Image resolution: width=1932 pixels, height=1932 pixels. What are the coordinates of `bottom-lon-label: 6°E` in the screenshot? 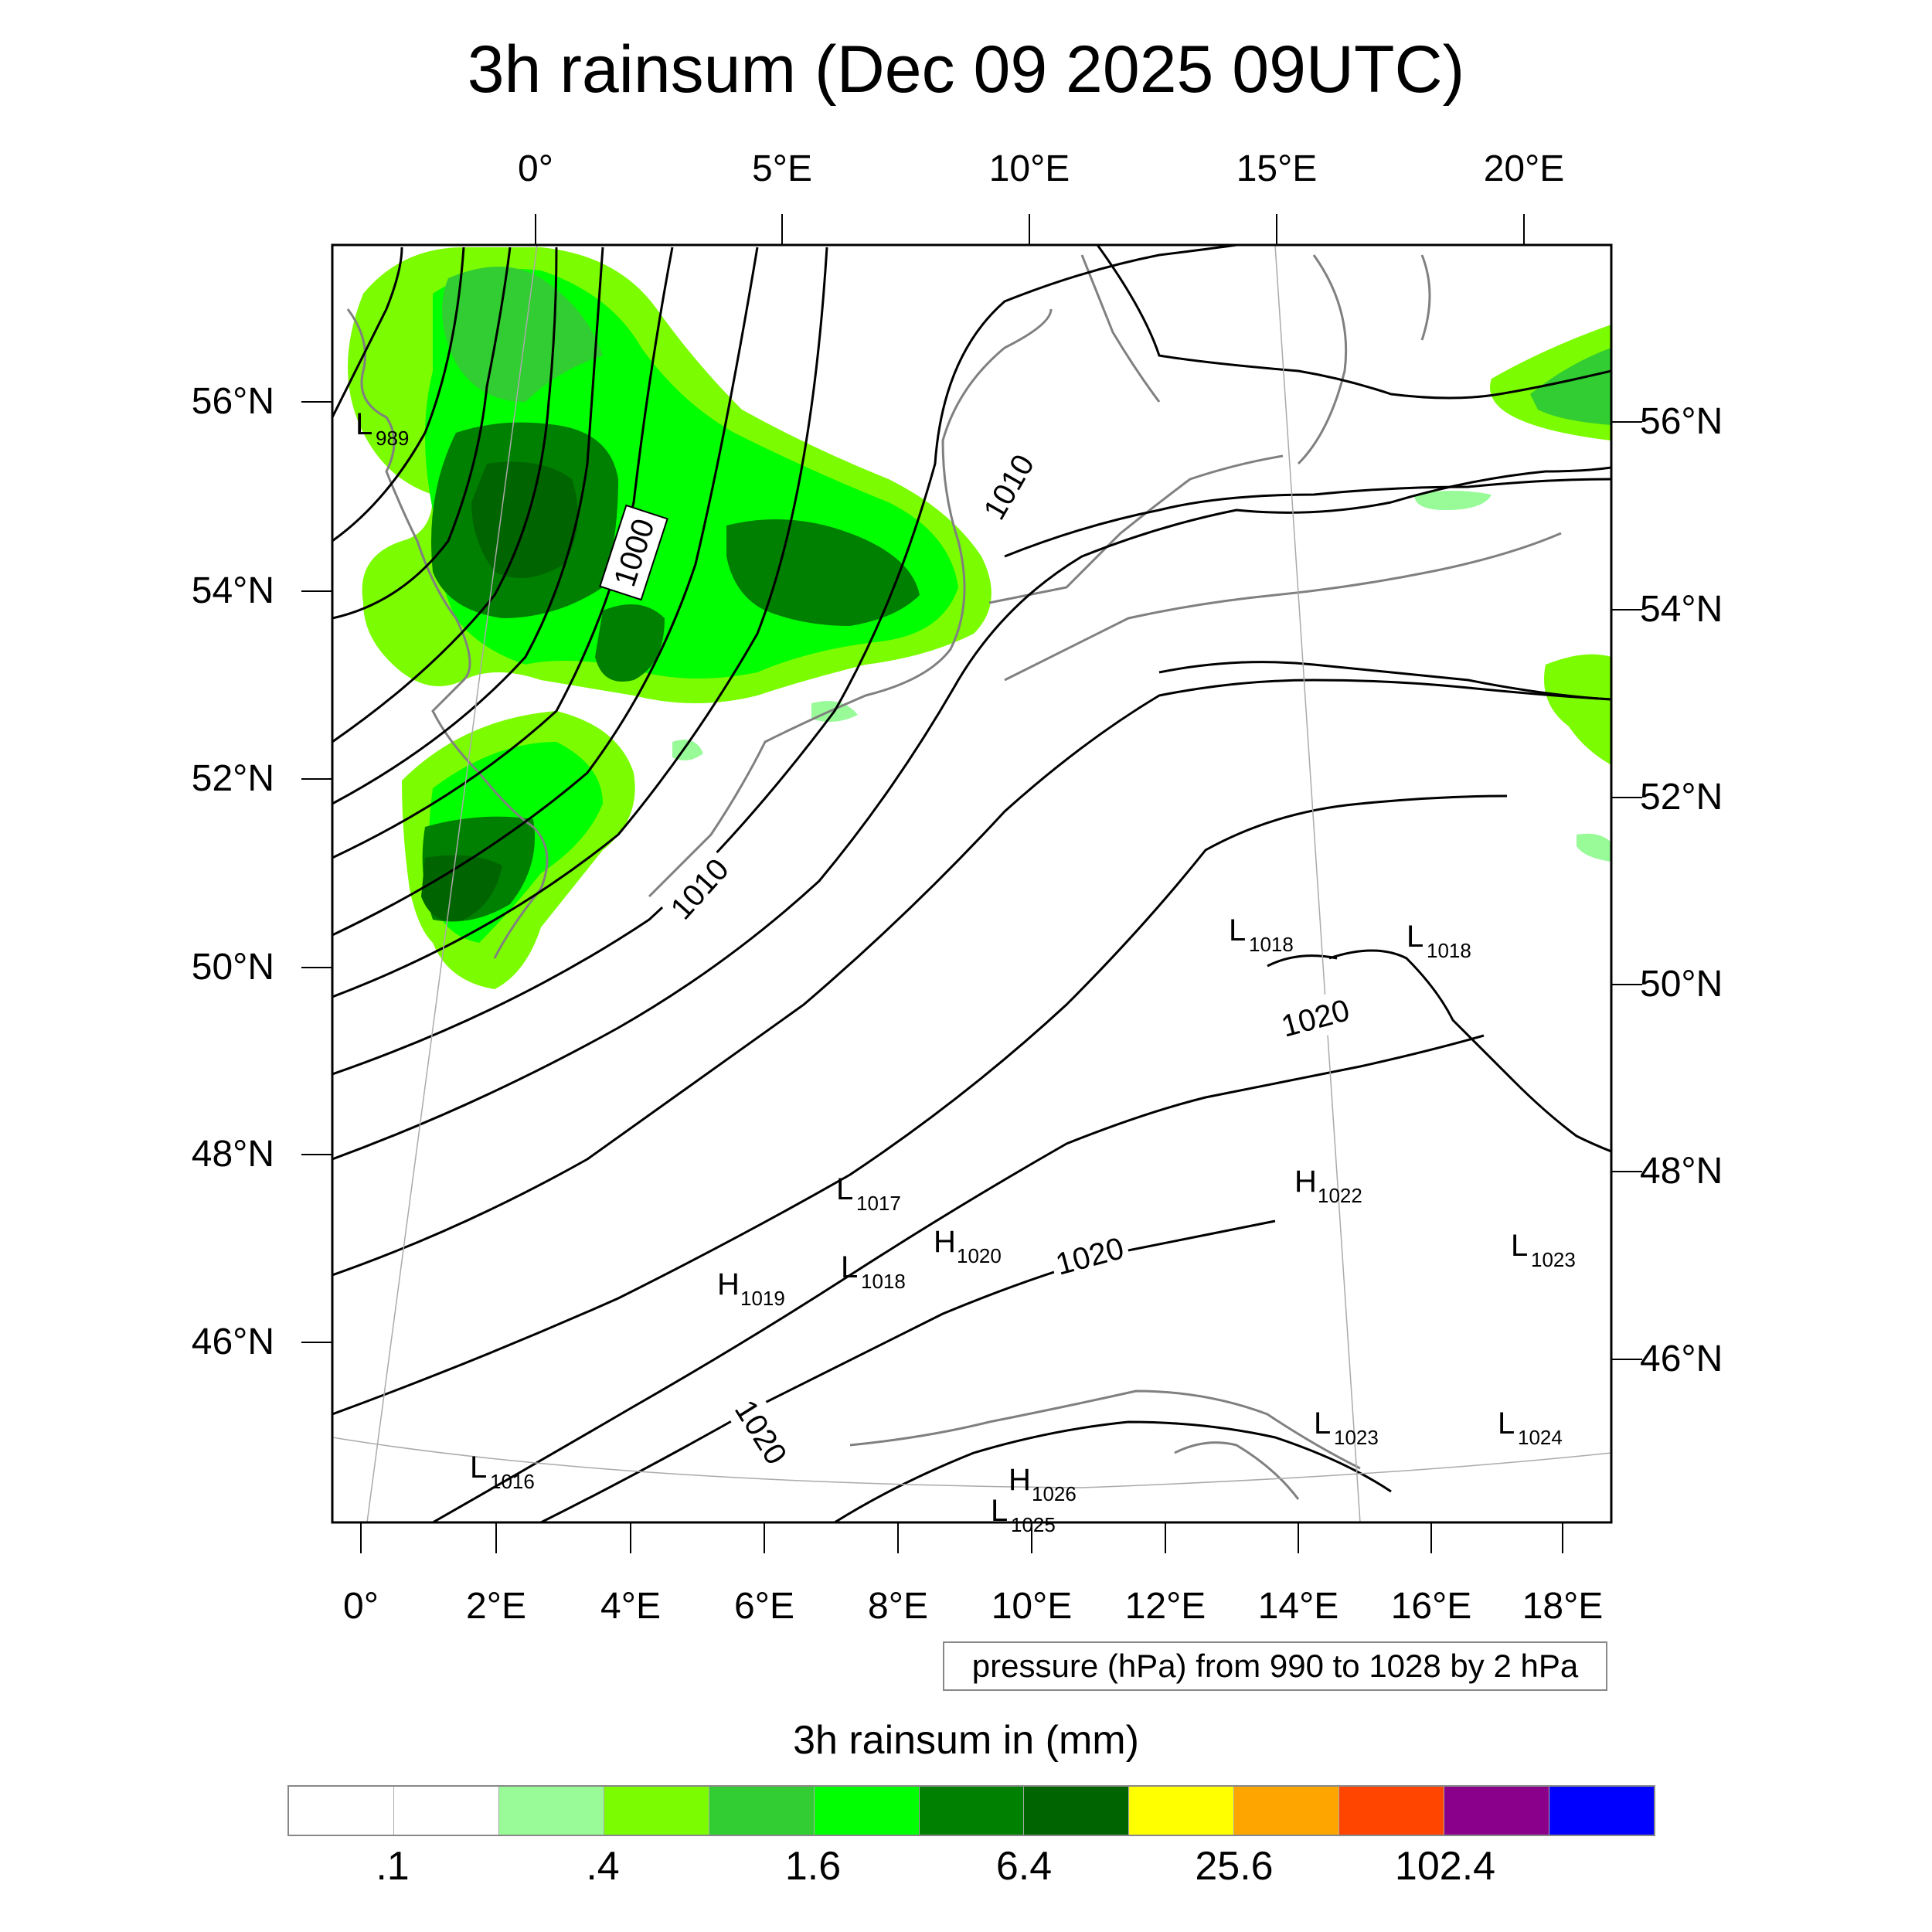 It's located at (764, 1607).